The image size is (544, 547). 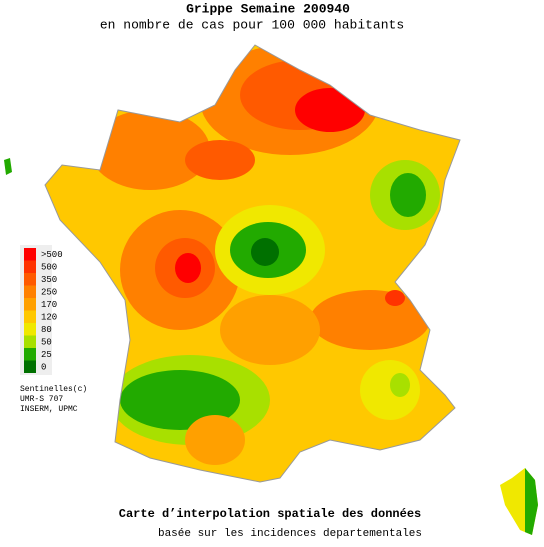 What do you see at coordinates (519, 501) in the screenshot?
I see `corsica` at bounding box center [519, 501].